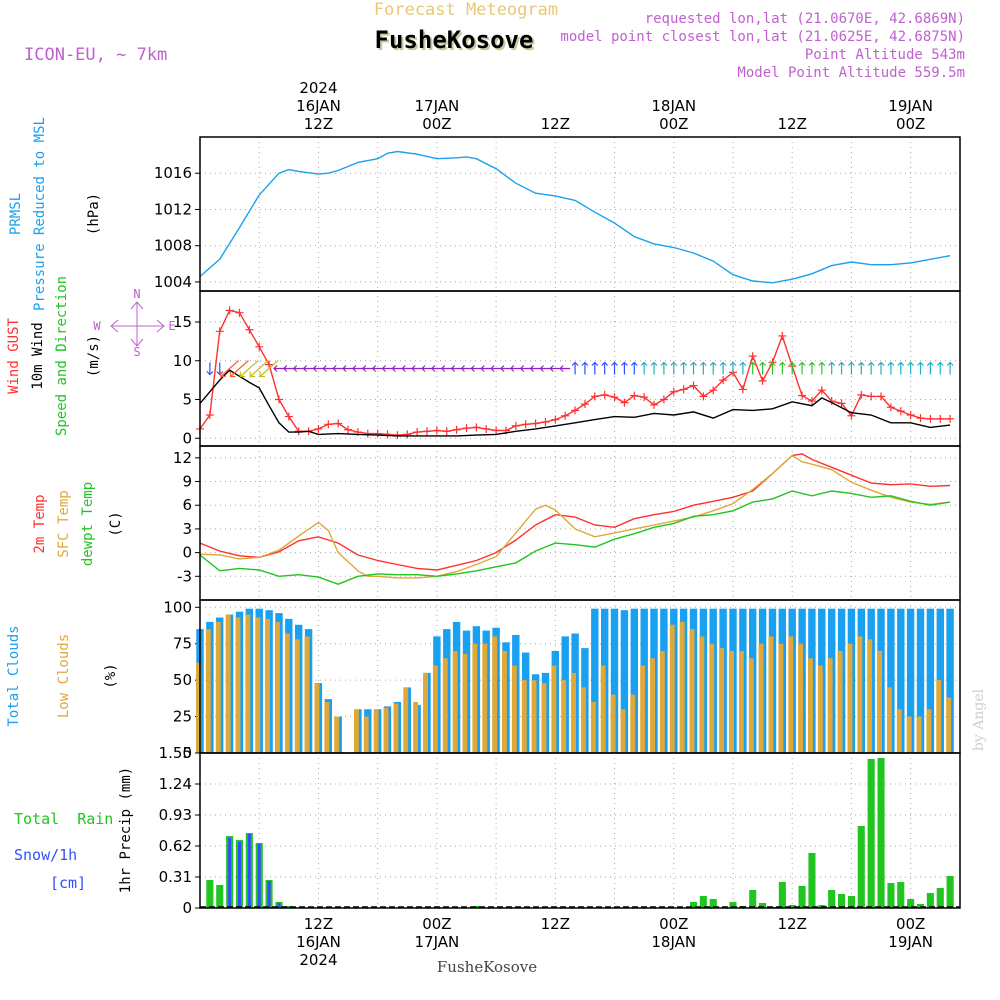 The width and height of the screenshot is (1000, 1000). Describe the element at coordinates (496, 523) in the screenshot. I see `temperature-panel: -3 0 3 6 9 12 2m Temp SFC Temp dewpt Temp (C)` at that location.